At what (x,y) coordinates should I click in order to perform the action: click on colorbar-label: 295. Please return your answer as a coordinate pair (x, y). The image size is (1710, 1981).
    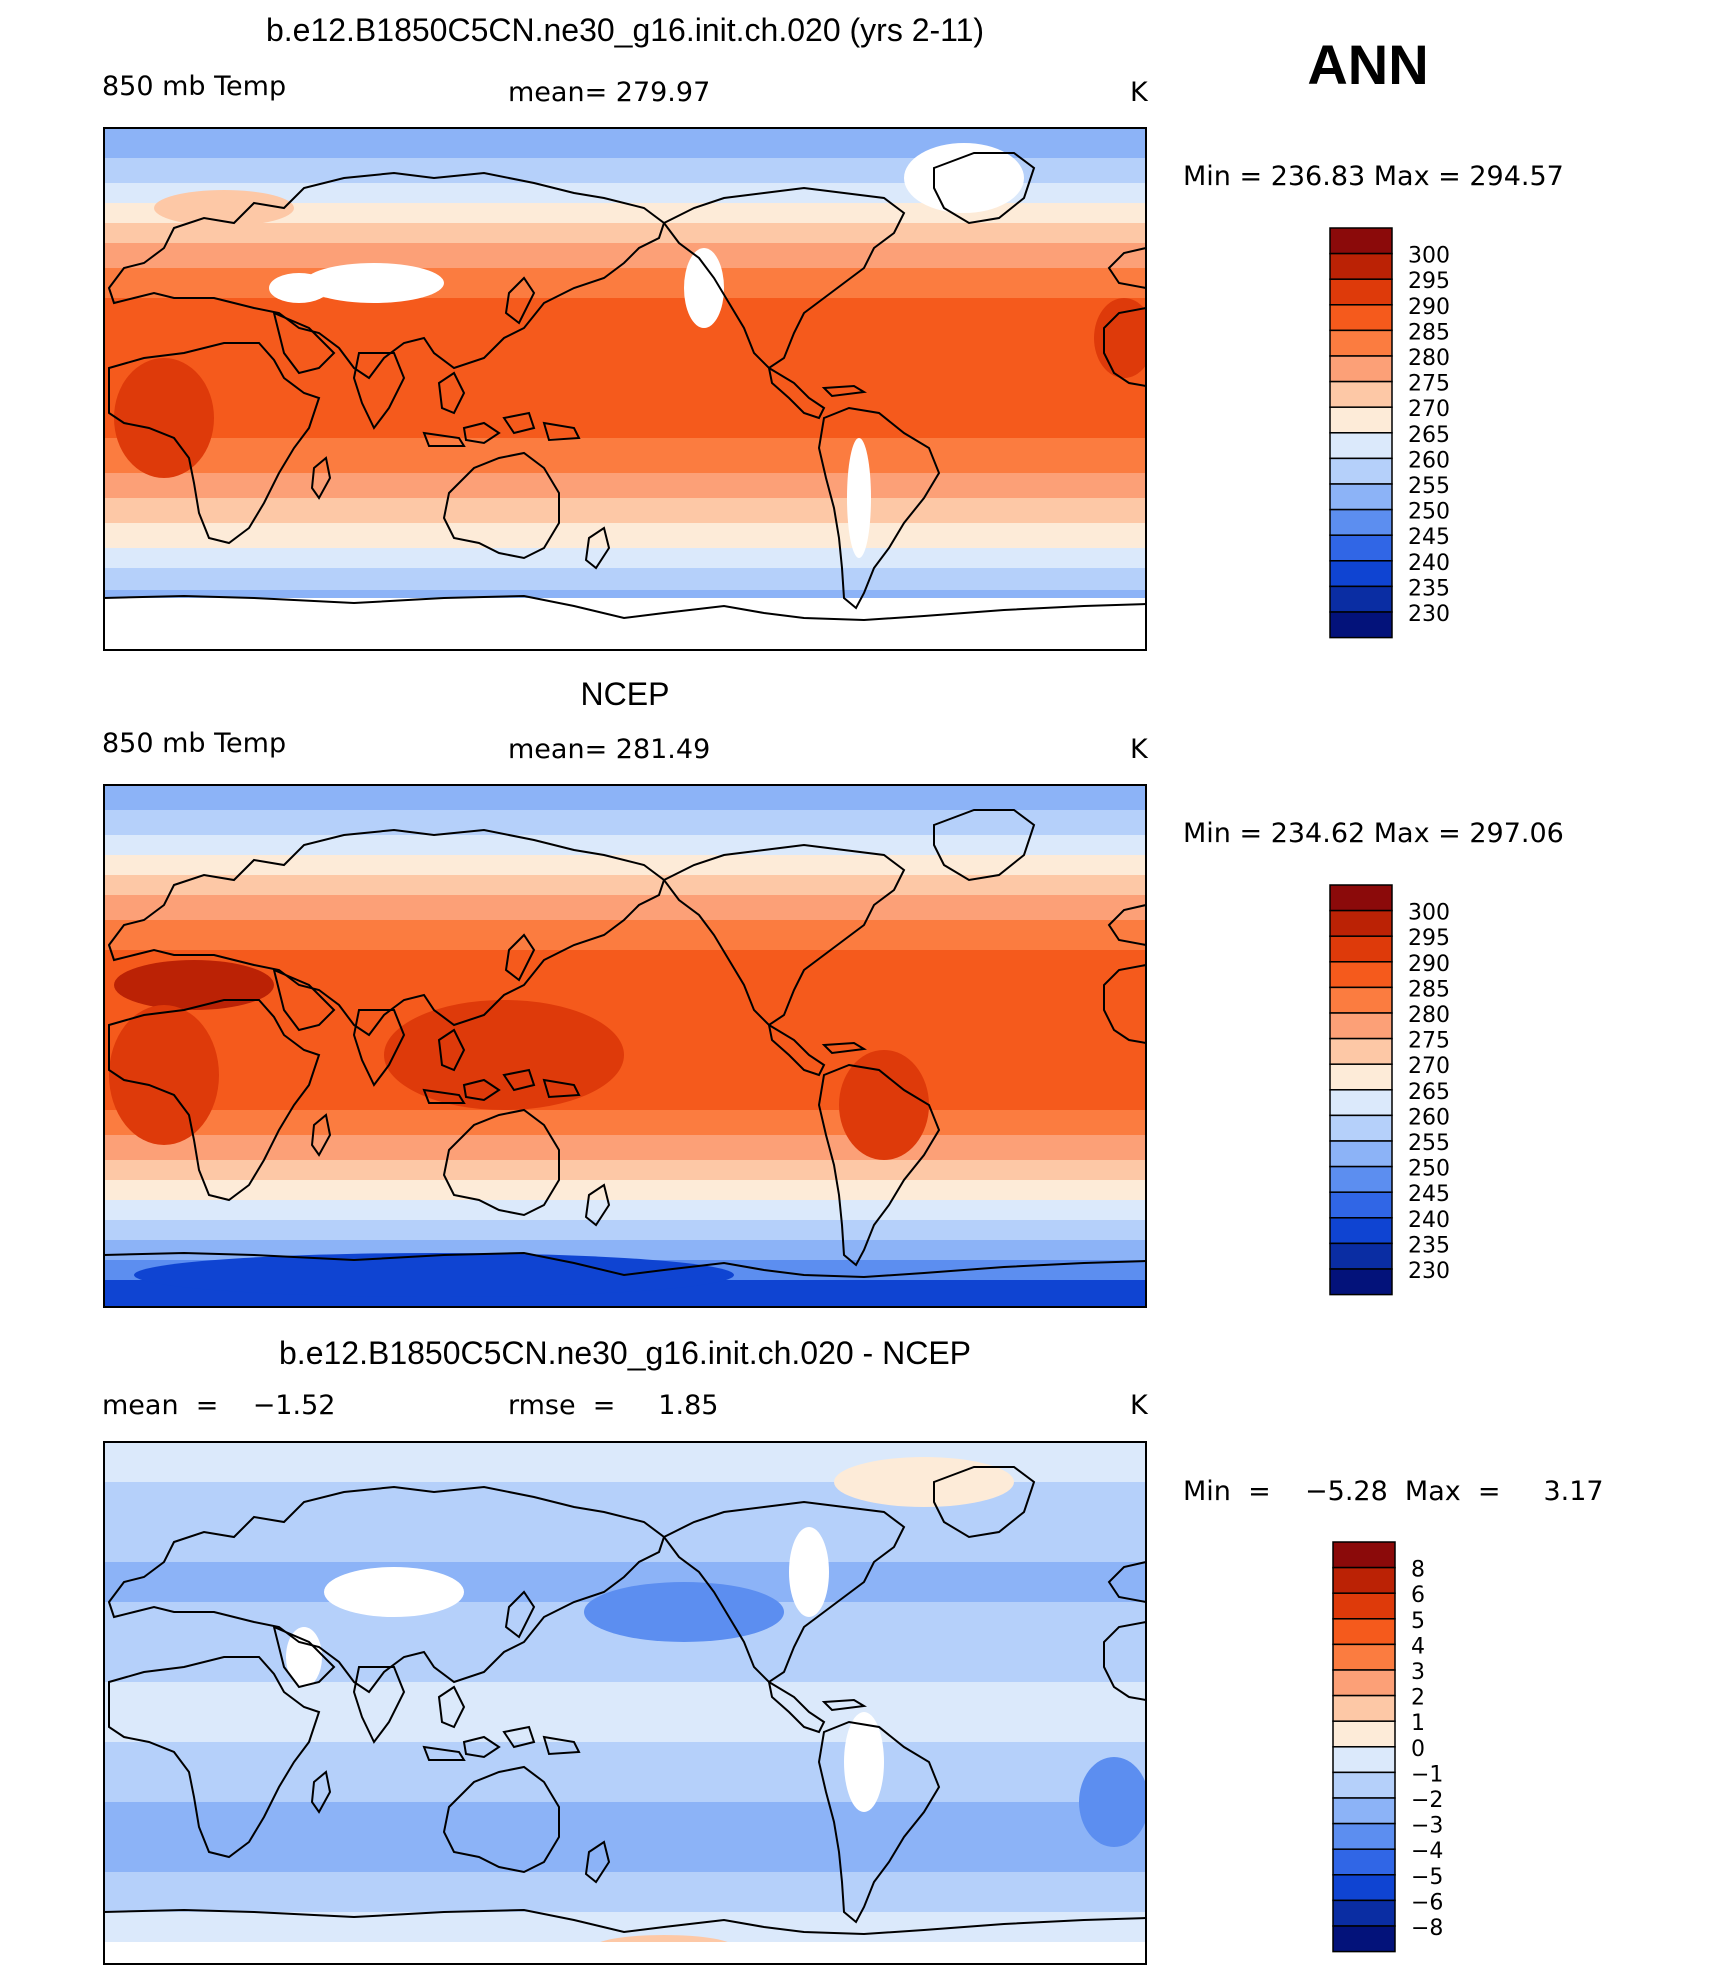
    Looking at the image, I should click on (1429, 281).